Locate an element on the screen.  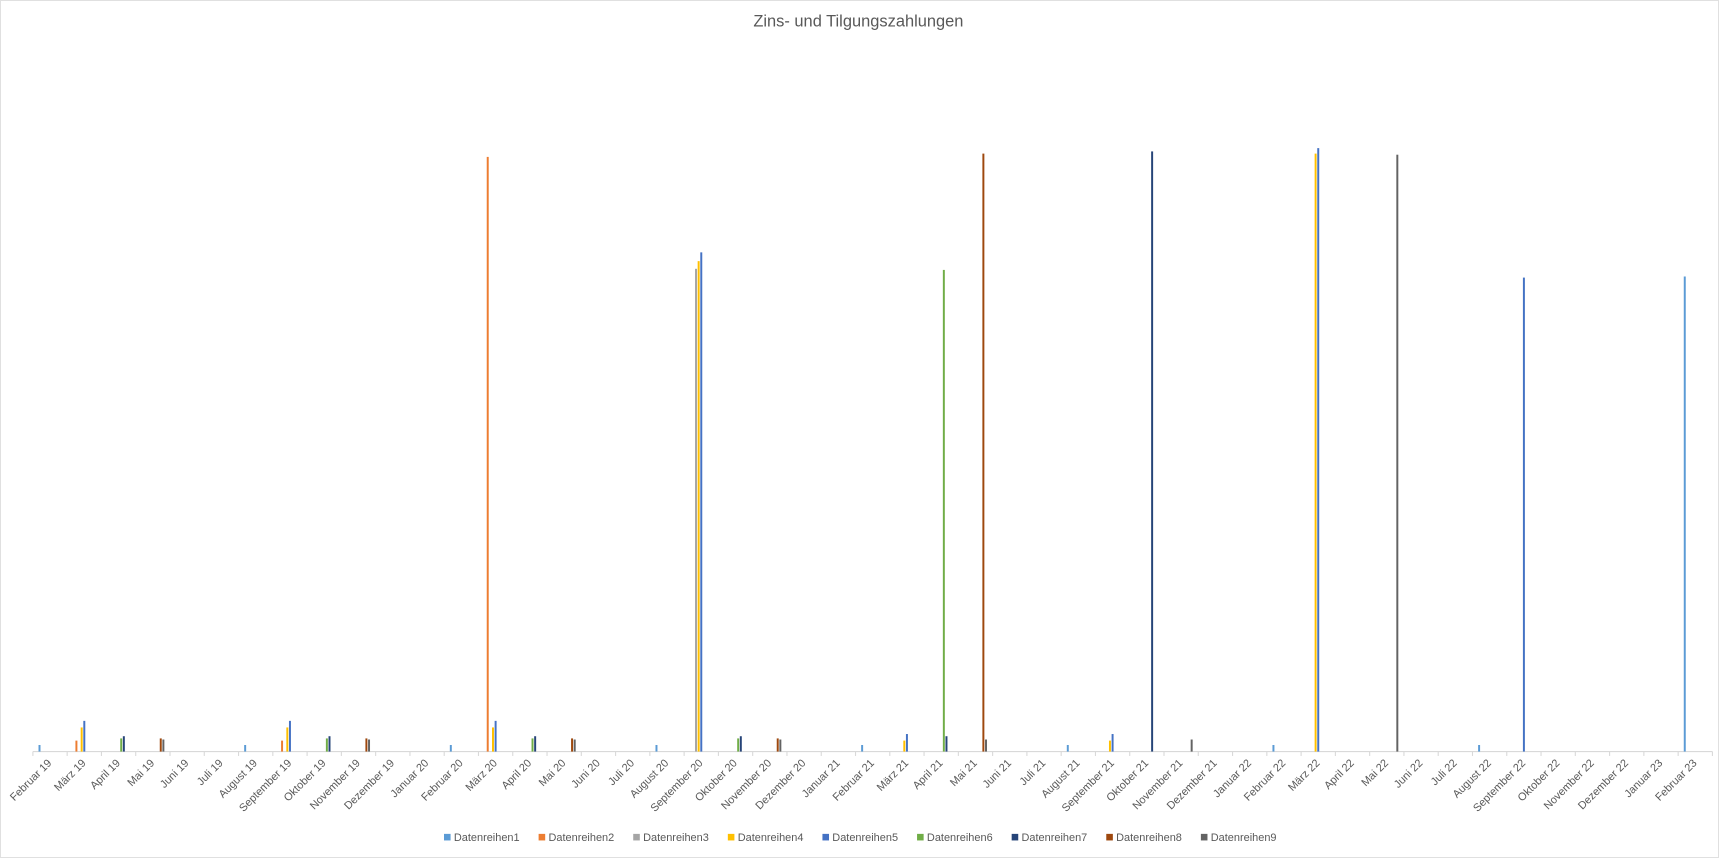
legend-label: Datenreihen8 is located at coordinates (1149, 838).